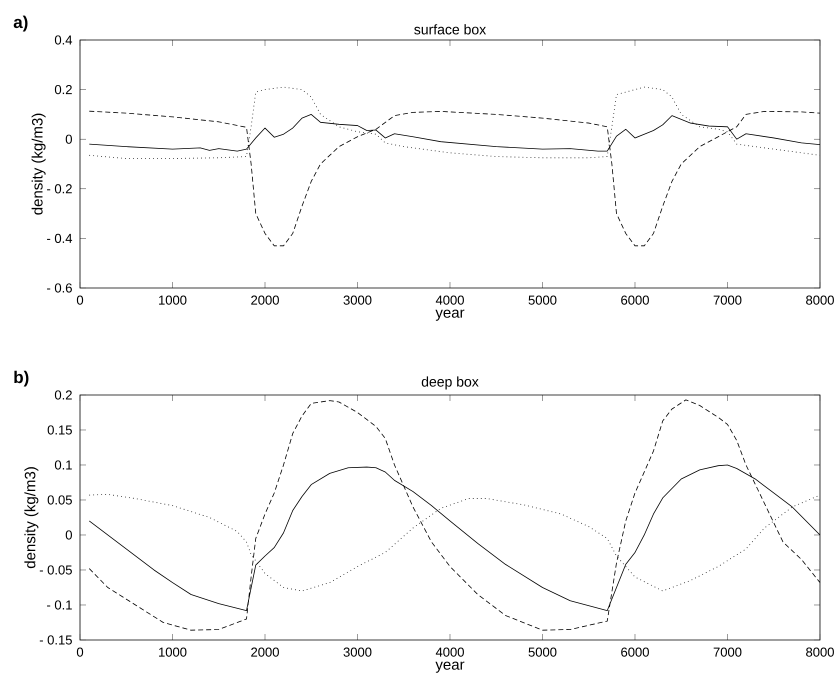 This screenshot has width=836, height=688. I want to click on y-tick-label: - 0.05, so click(56, 570).